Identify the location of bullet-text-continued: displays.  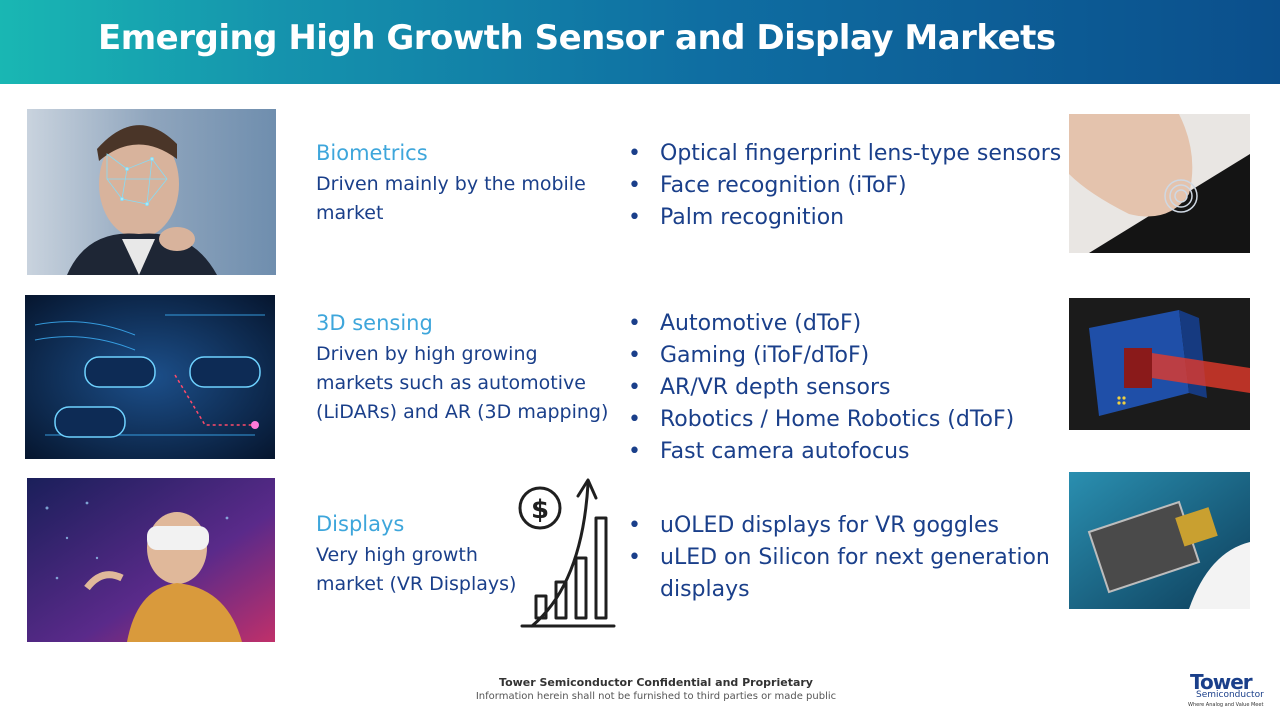
(705, 589).